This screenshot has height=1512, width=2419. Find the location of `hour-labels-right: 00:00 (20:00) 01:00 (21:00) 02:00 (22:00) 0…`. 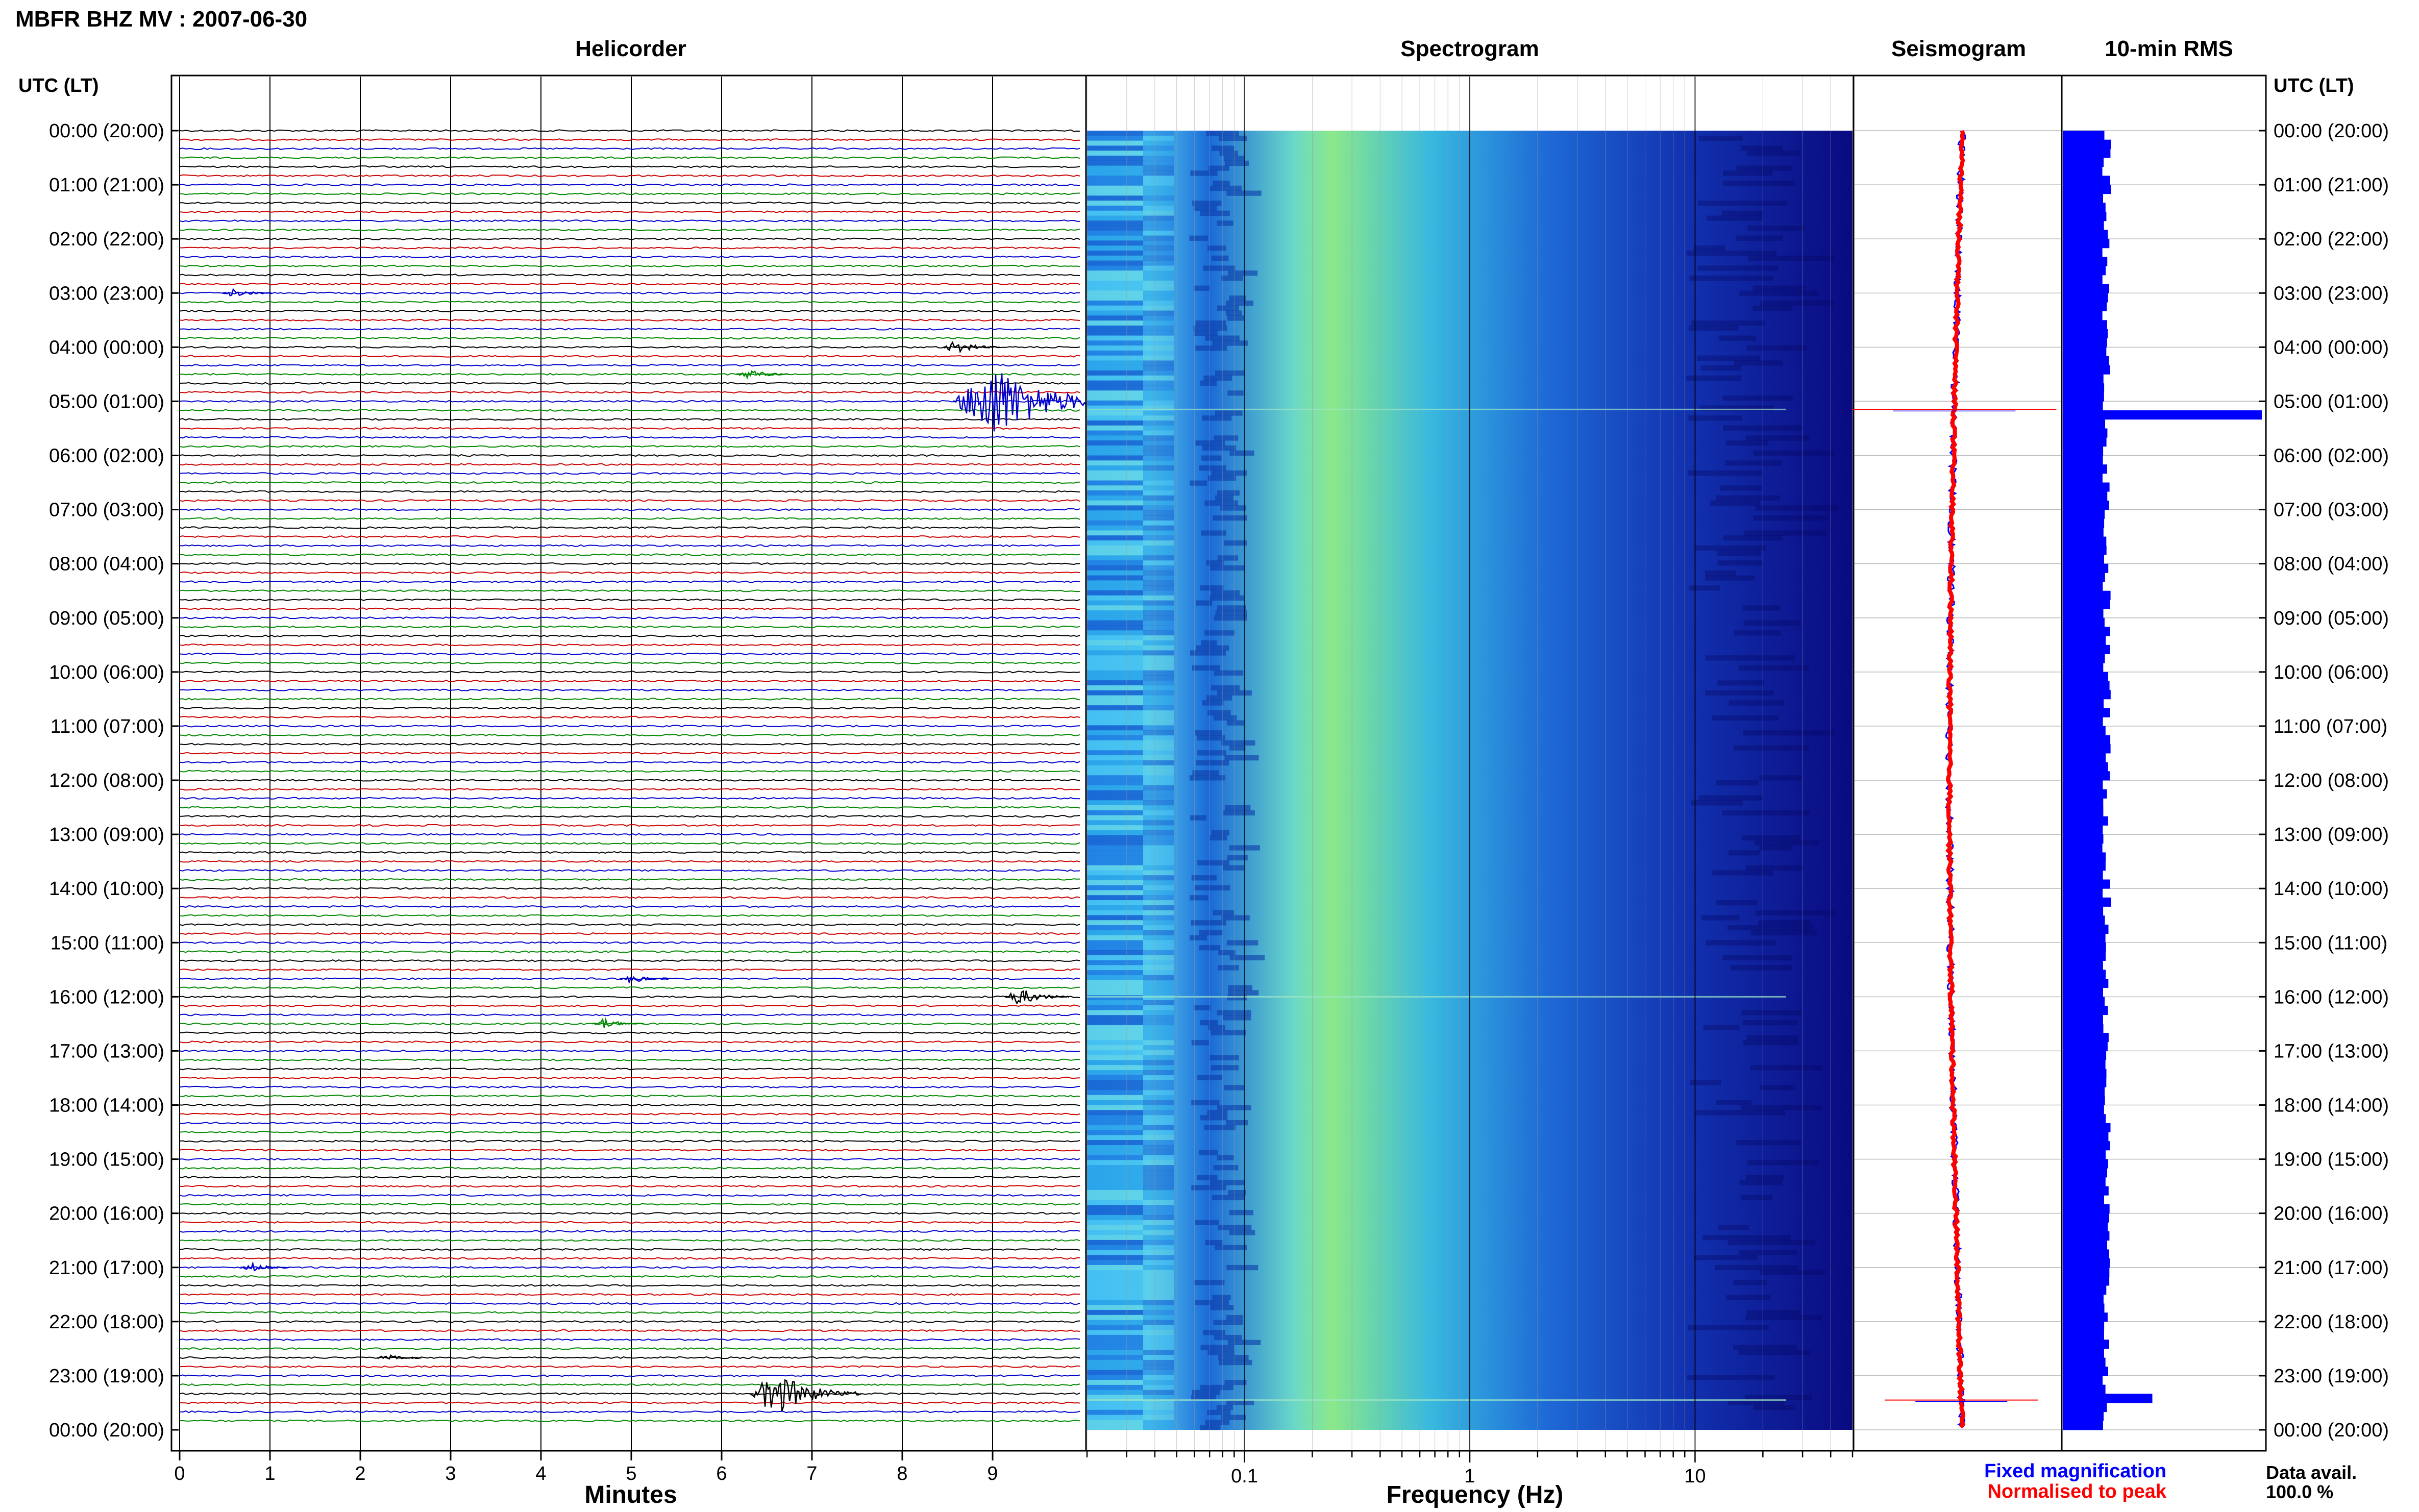

hour-labels-right: 00:00 (20:00) 01:00 (21:00) 02:00 (22:00) 0… is located at coordinates (2324, 780).